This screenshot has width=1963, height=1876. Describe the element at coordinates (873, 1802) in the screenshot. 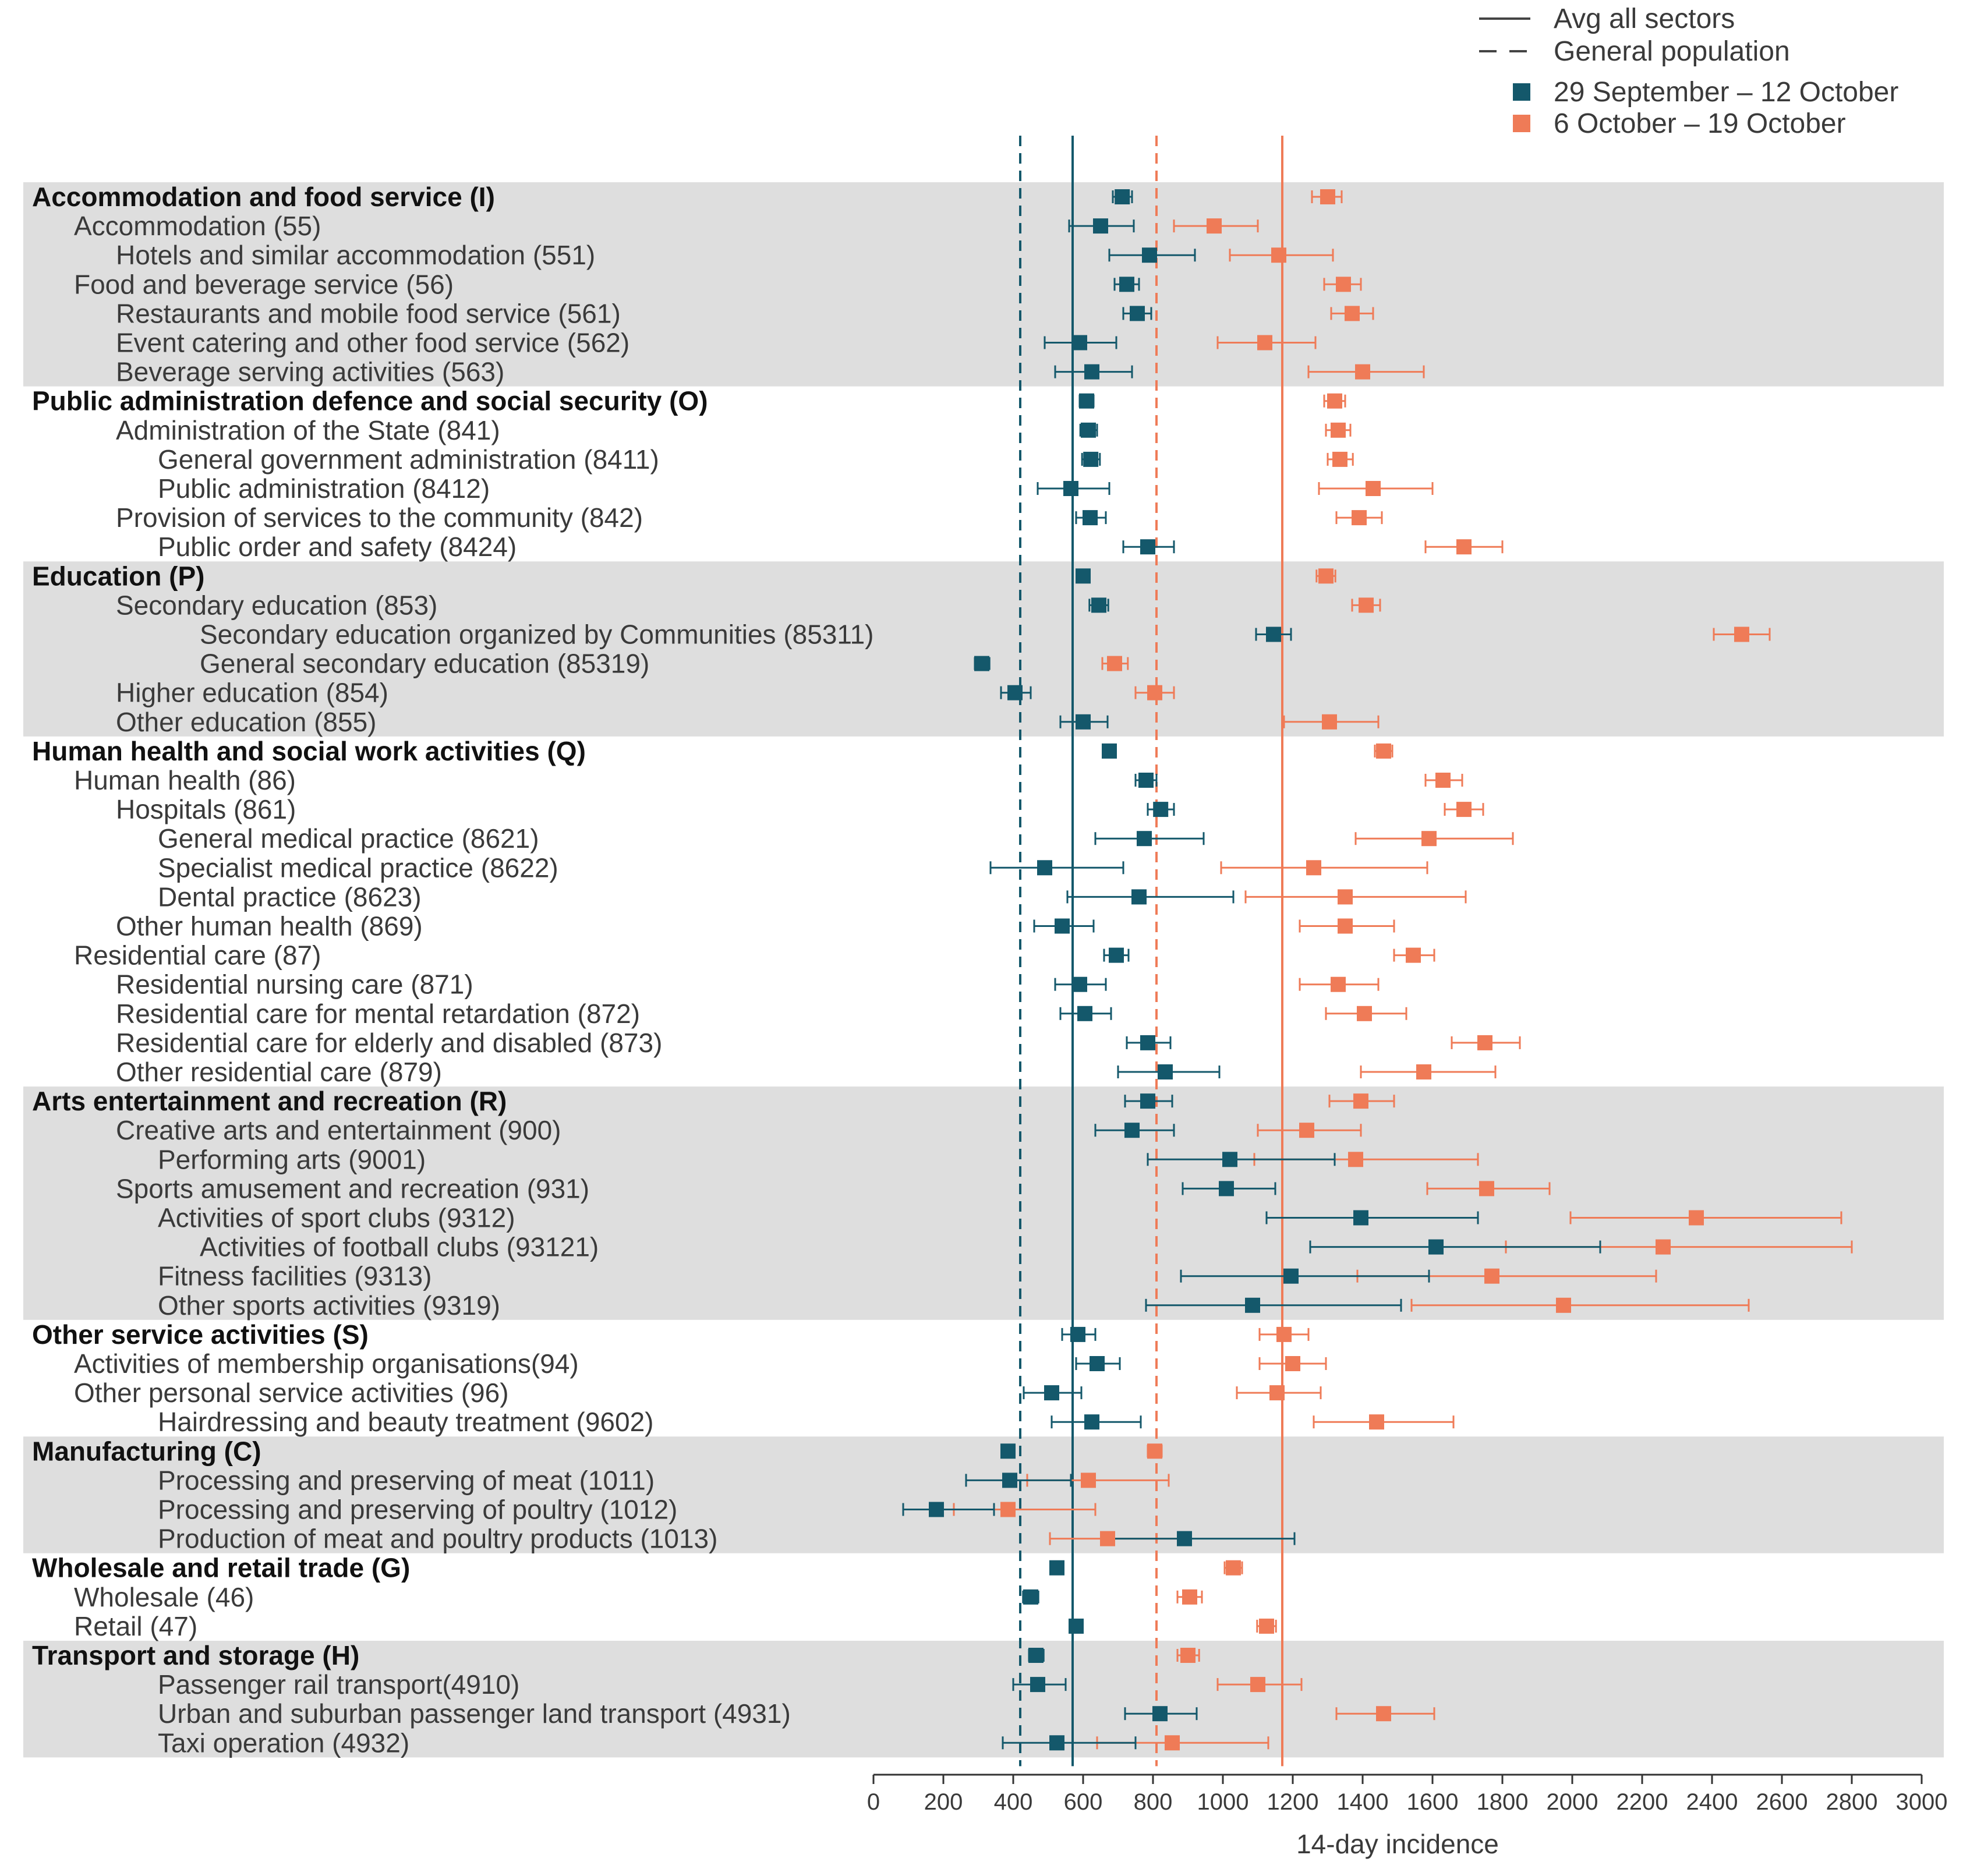

I see `x-tick-label: 0` at that location.